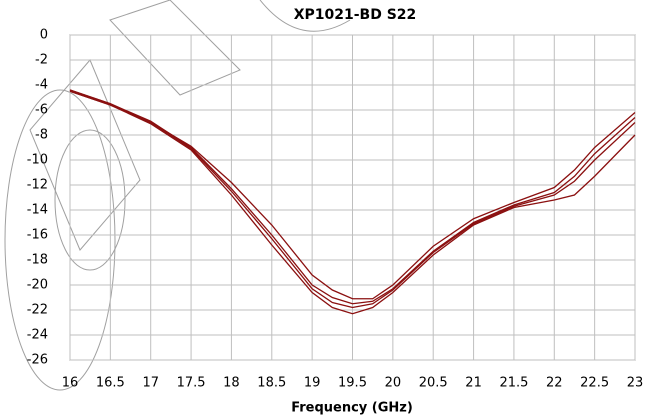  Describe the element at coordinates (594, 383) in the screenshot. I see `x-tick-label: 22.5` at that location.